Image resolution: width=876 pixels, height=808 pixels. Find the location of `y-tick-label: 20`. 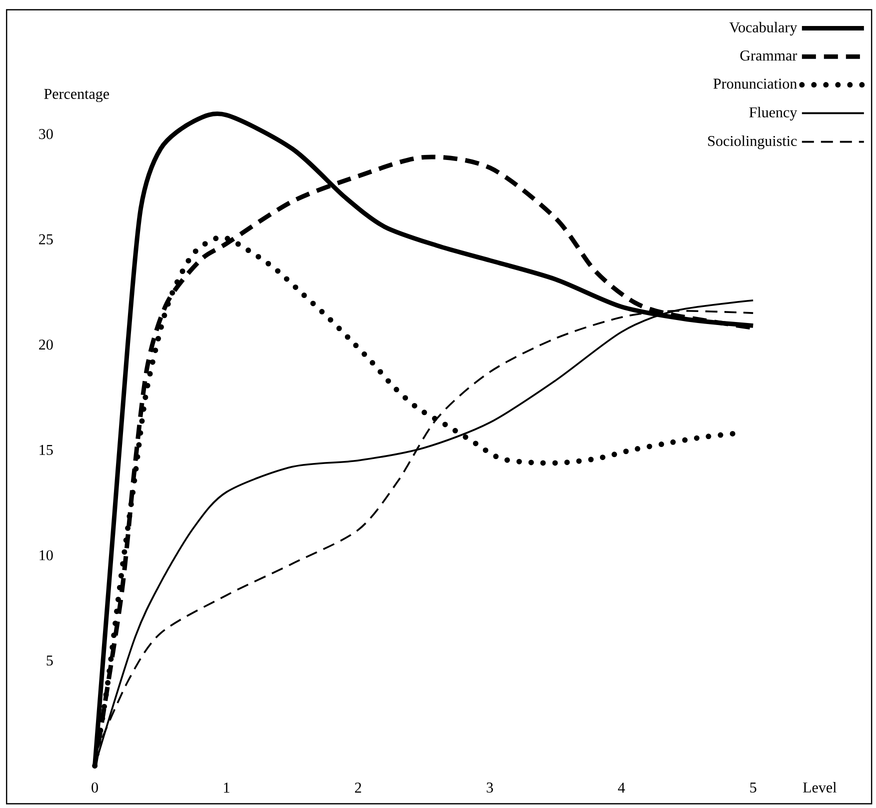

y-tick-label: 20 is located at coordinates (46, 345).